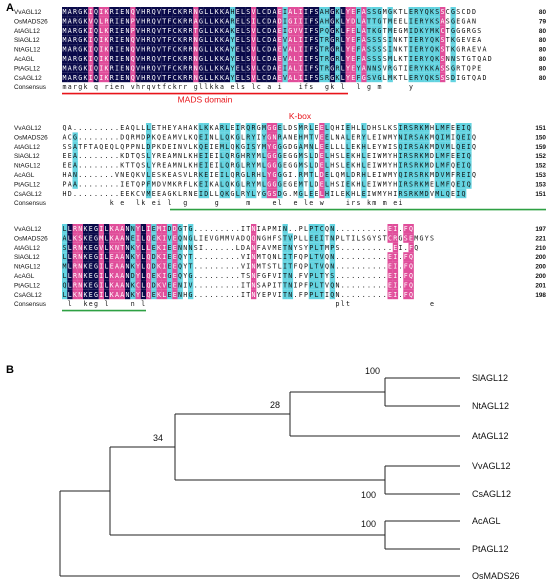  What do you see at coordinates (259, 248) in the screenshot?
I see `residue: F` at bounding box center [259, 248].